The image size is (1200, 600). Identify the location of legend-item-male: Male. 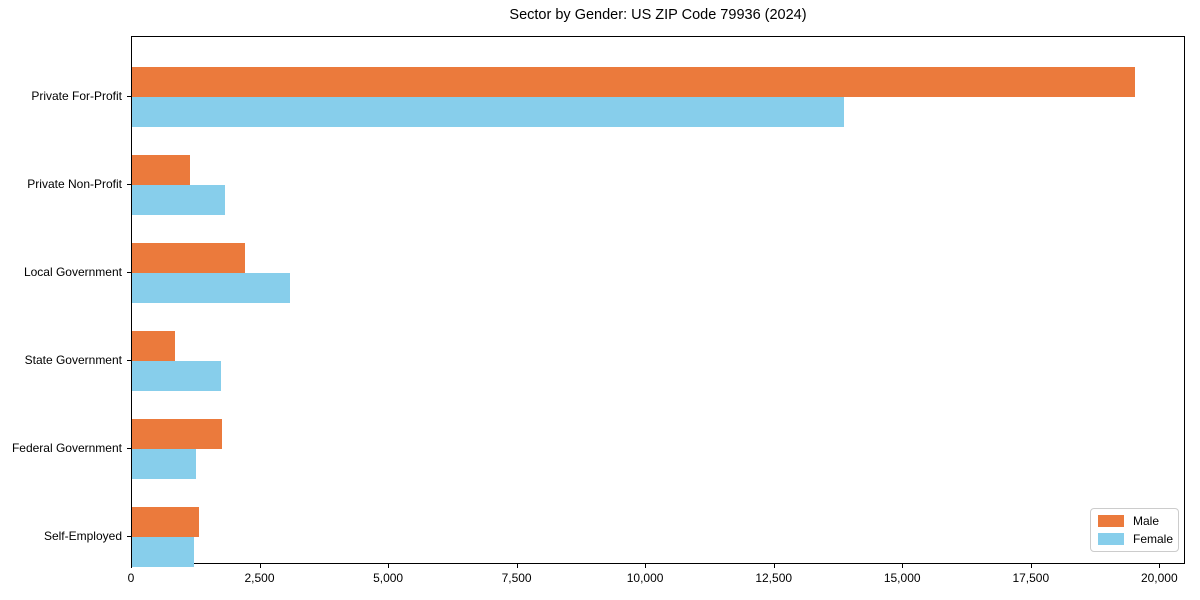
(1134, 521).